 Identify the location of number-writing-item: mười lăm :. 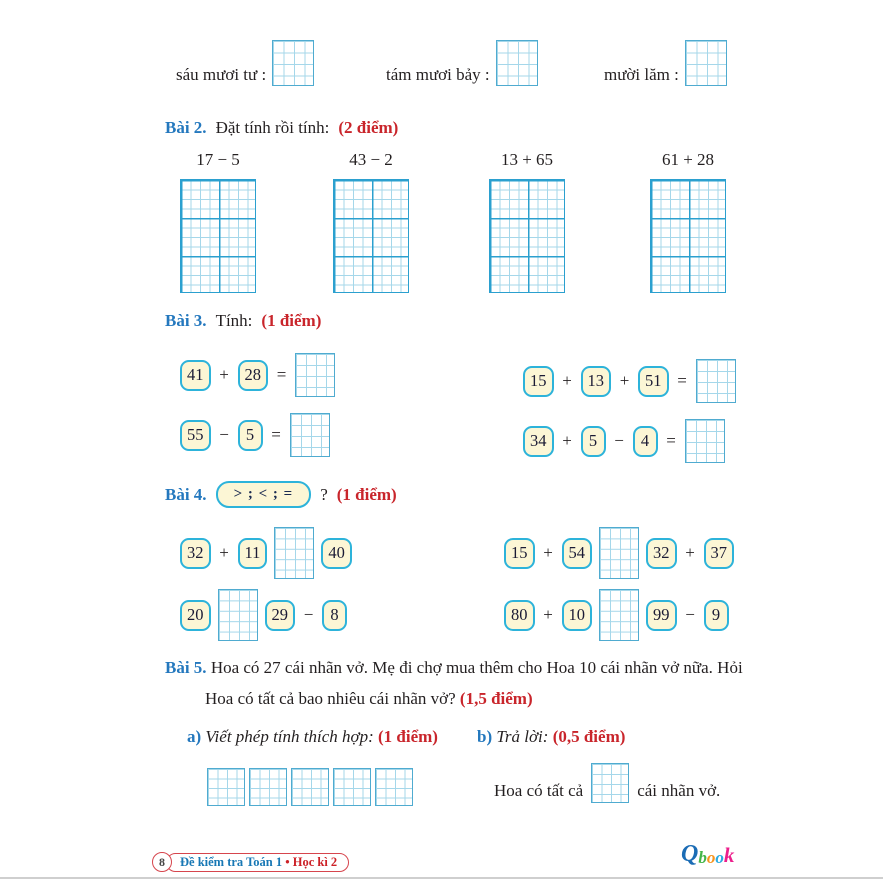
(665, 63).